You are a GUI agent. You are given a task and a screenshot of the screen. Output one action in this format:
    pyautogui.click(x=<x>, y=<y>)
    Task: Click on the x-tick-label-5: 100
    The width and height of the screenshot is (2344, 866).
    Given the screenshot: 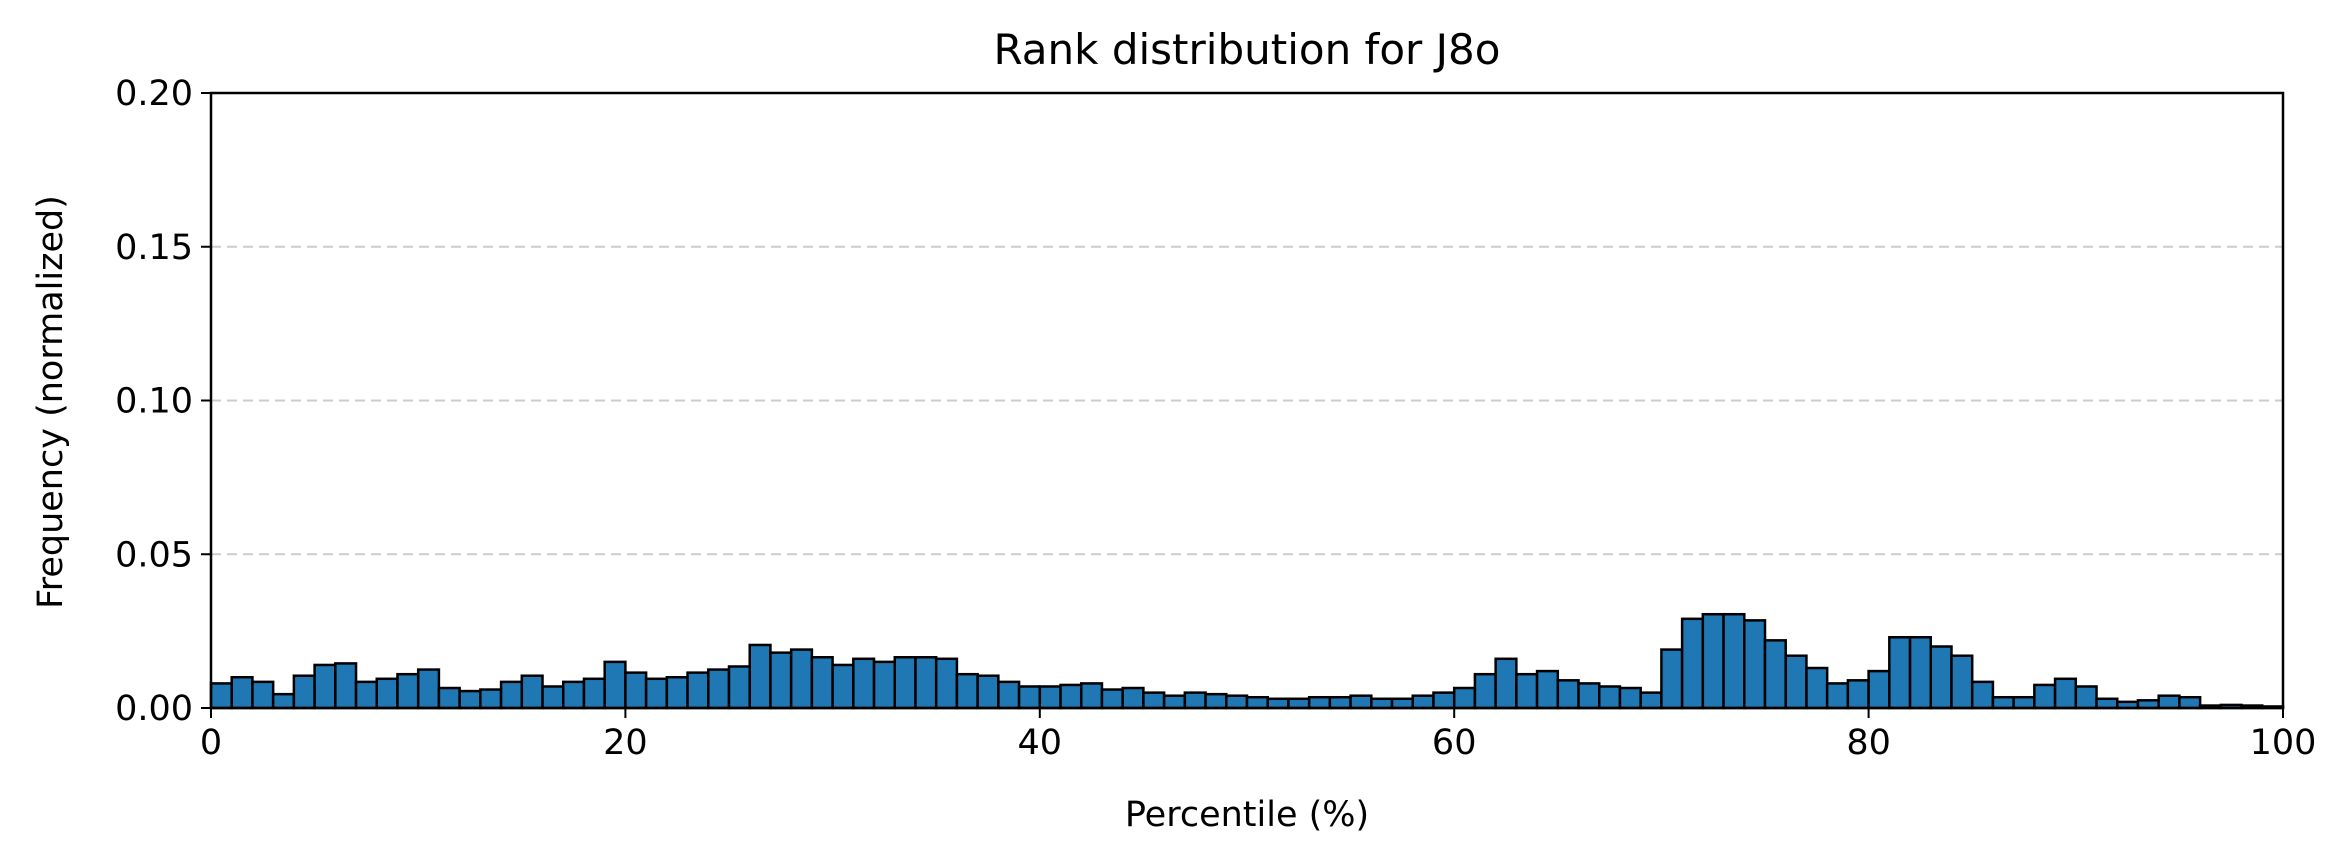 What is the action you would take?
    pyautogui.click(x=2283, y=743)
    